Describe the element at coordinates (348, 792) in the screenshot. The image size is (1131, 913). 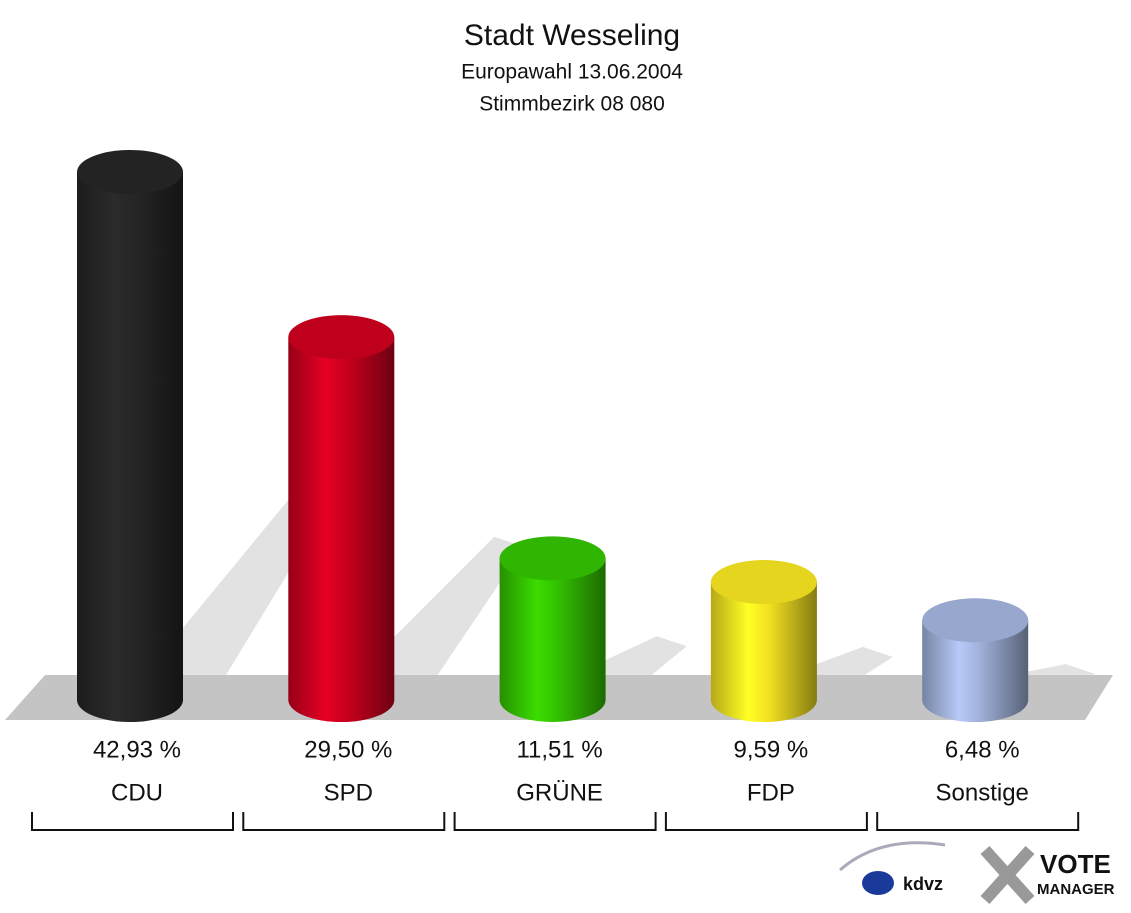
I see `x-tick-label: SPD` at that location.